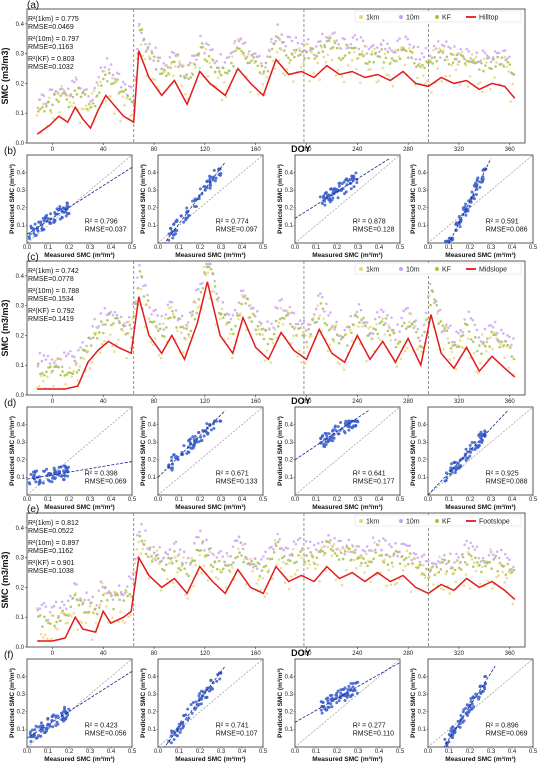 Image resolution: width=550 pixels, height=778 pixels. Describe the element at coordinates (459, 150) in the screenshot. I see `x-tick-label: 320` at that location.